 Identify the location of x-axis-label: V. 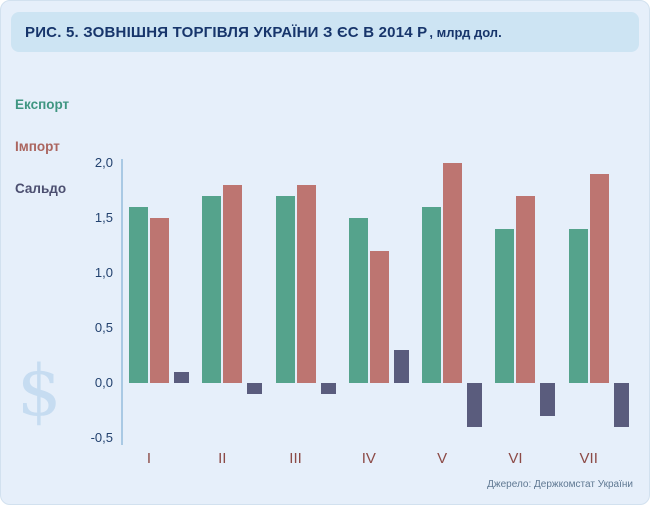
(442, 458).